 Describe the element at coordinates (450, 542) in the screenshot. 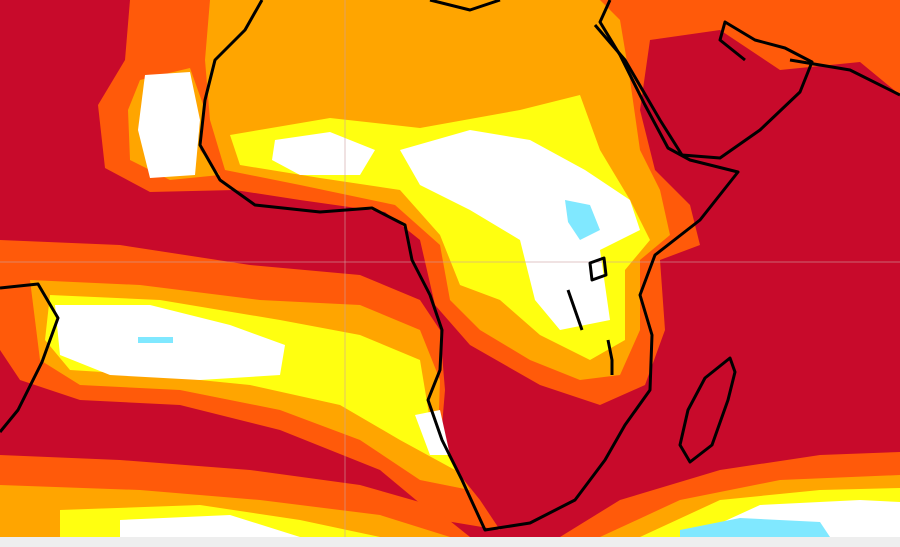

I see `bottom-strip` at that location.